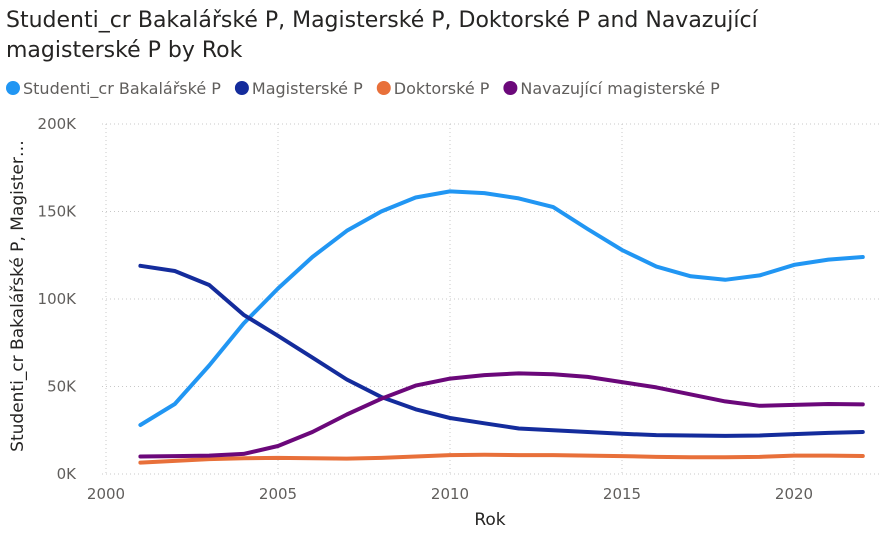 The image size is (890, 533). What do you see at coordinates (489, 520) in the screenshot?
I see `x-axis-title: Rok` at bounding box center [489, 520].